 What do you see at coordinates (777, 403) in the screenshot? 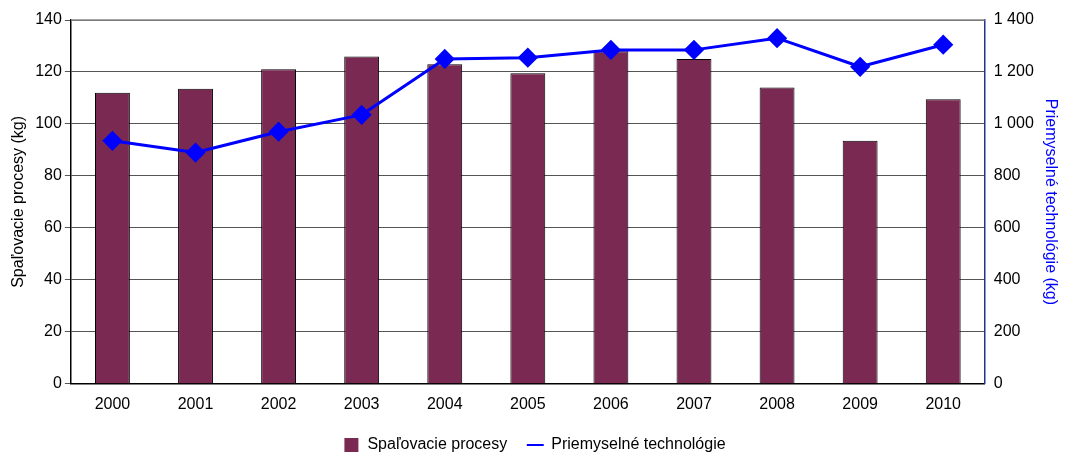
I see `x-tick-label: 2008` at bounding box center [777, 403].